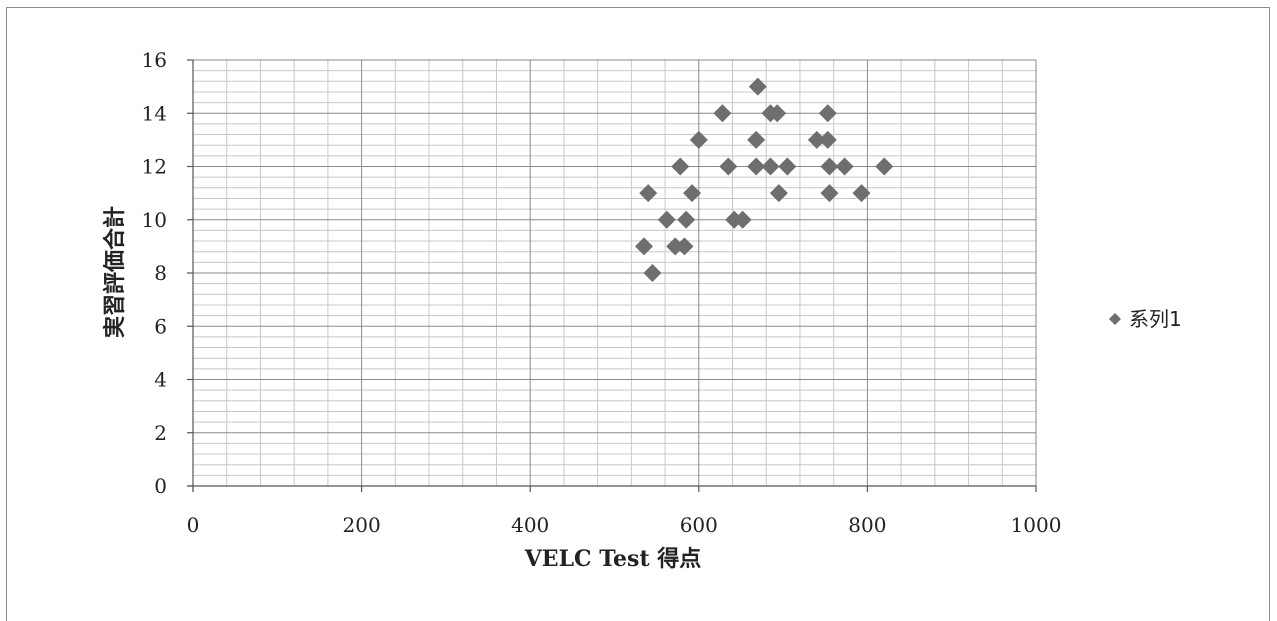  Describe the element at coordinates (530, 525) in the screenshot. I see `x-tick-label: 400` at that location.